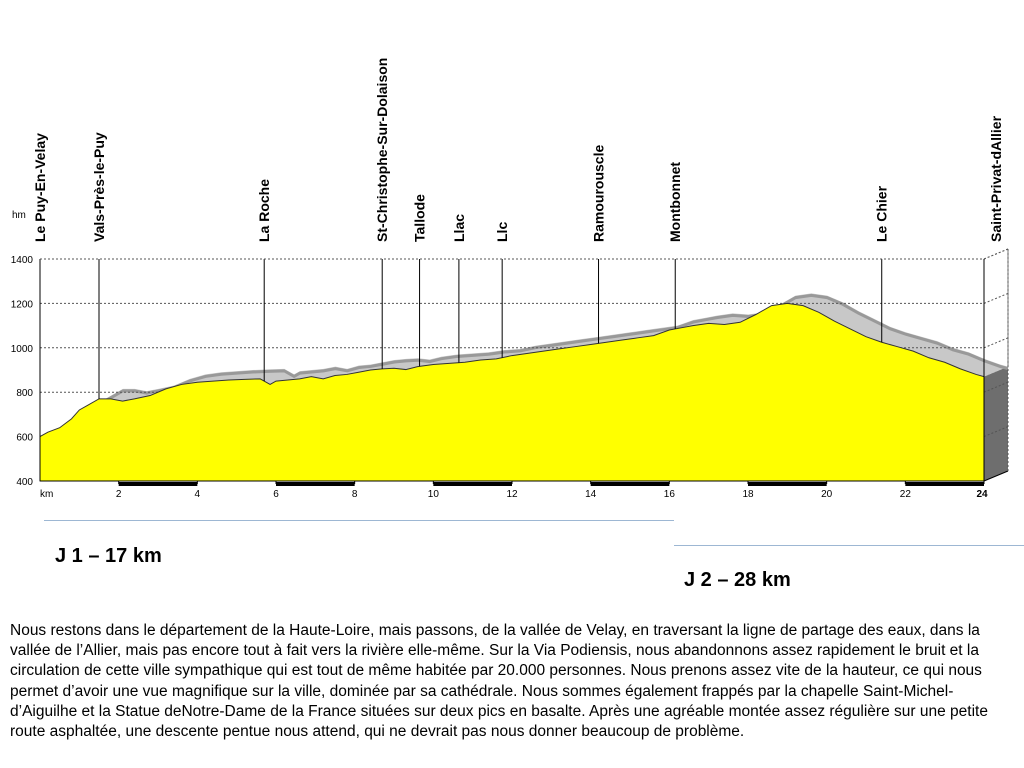 This screenshot has width=1024, height=768. What do you see at coordinates (40, 187) in the screenshot?
I see `place-label: Le Puy-En-Velay` at bounding box center [40, 187].